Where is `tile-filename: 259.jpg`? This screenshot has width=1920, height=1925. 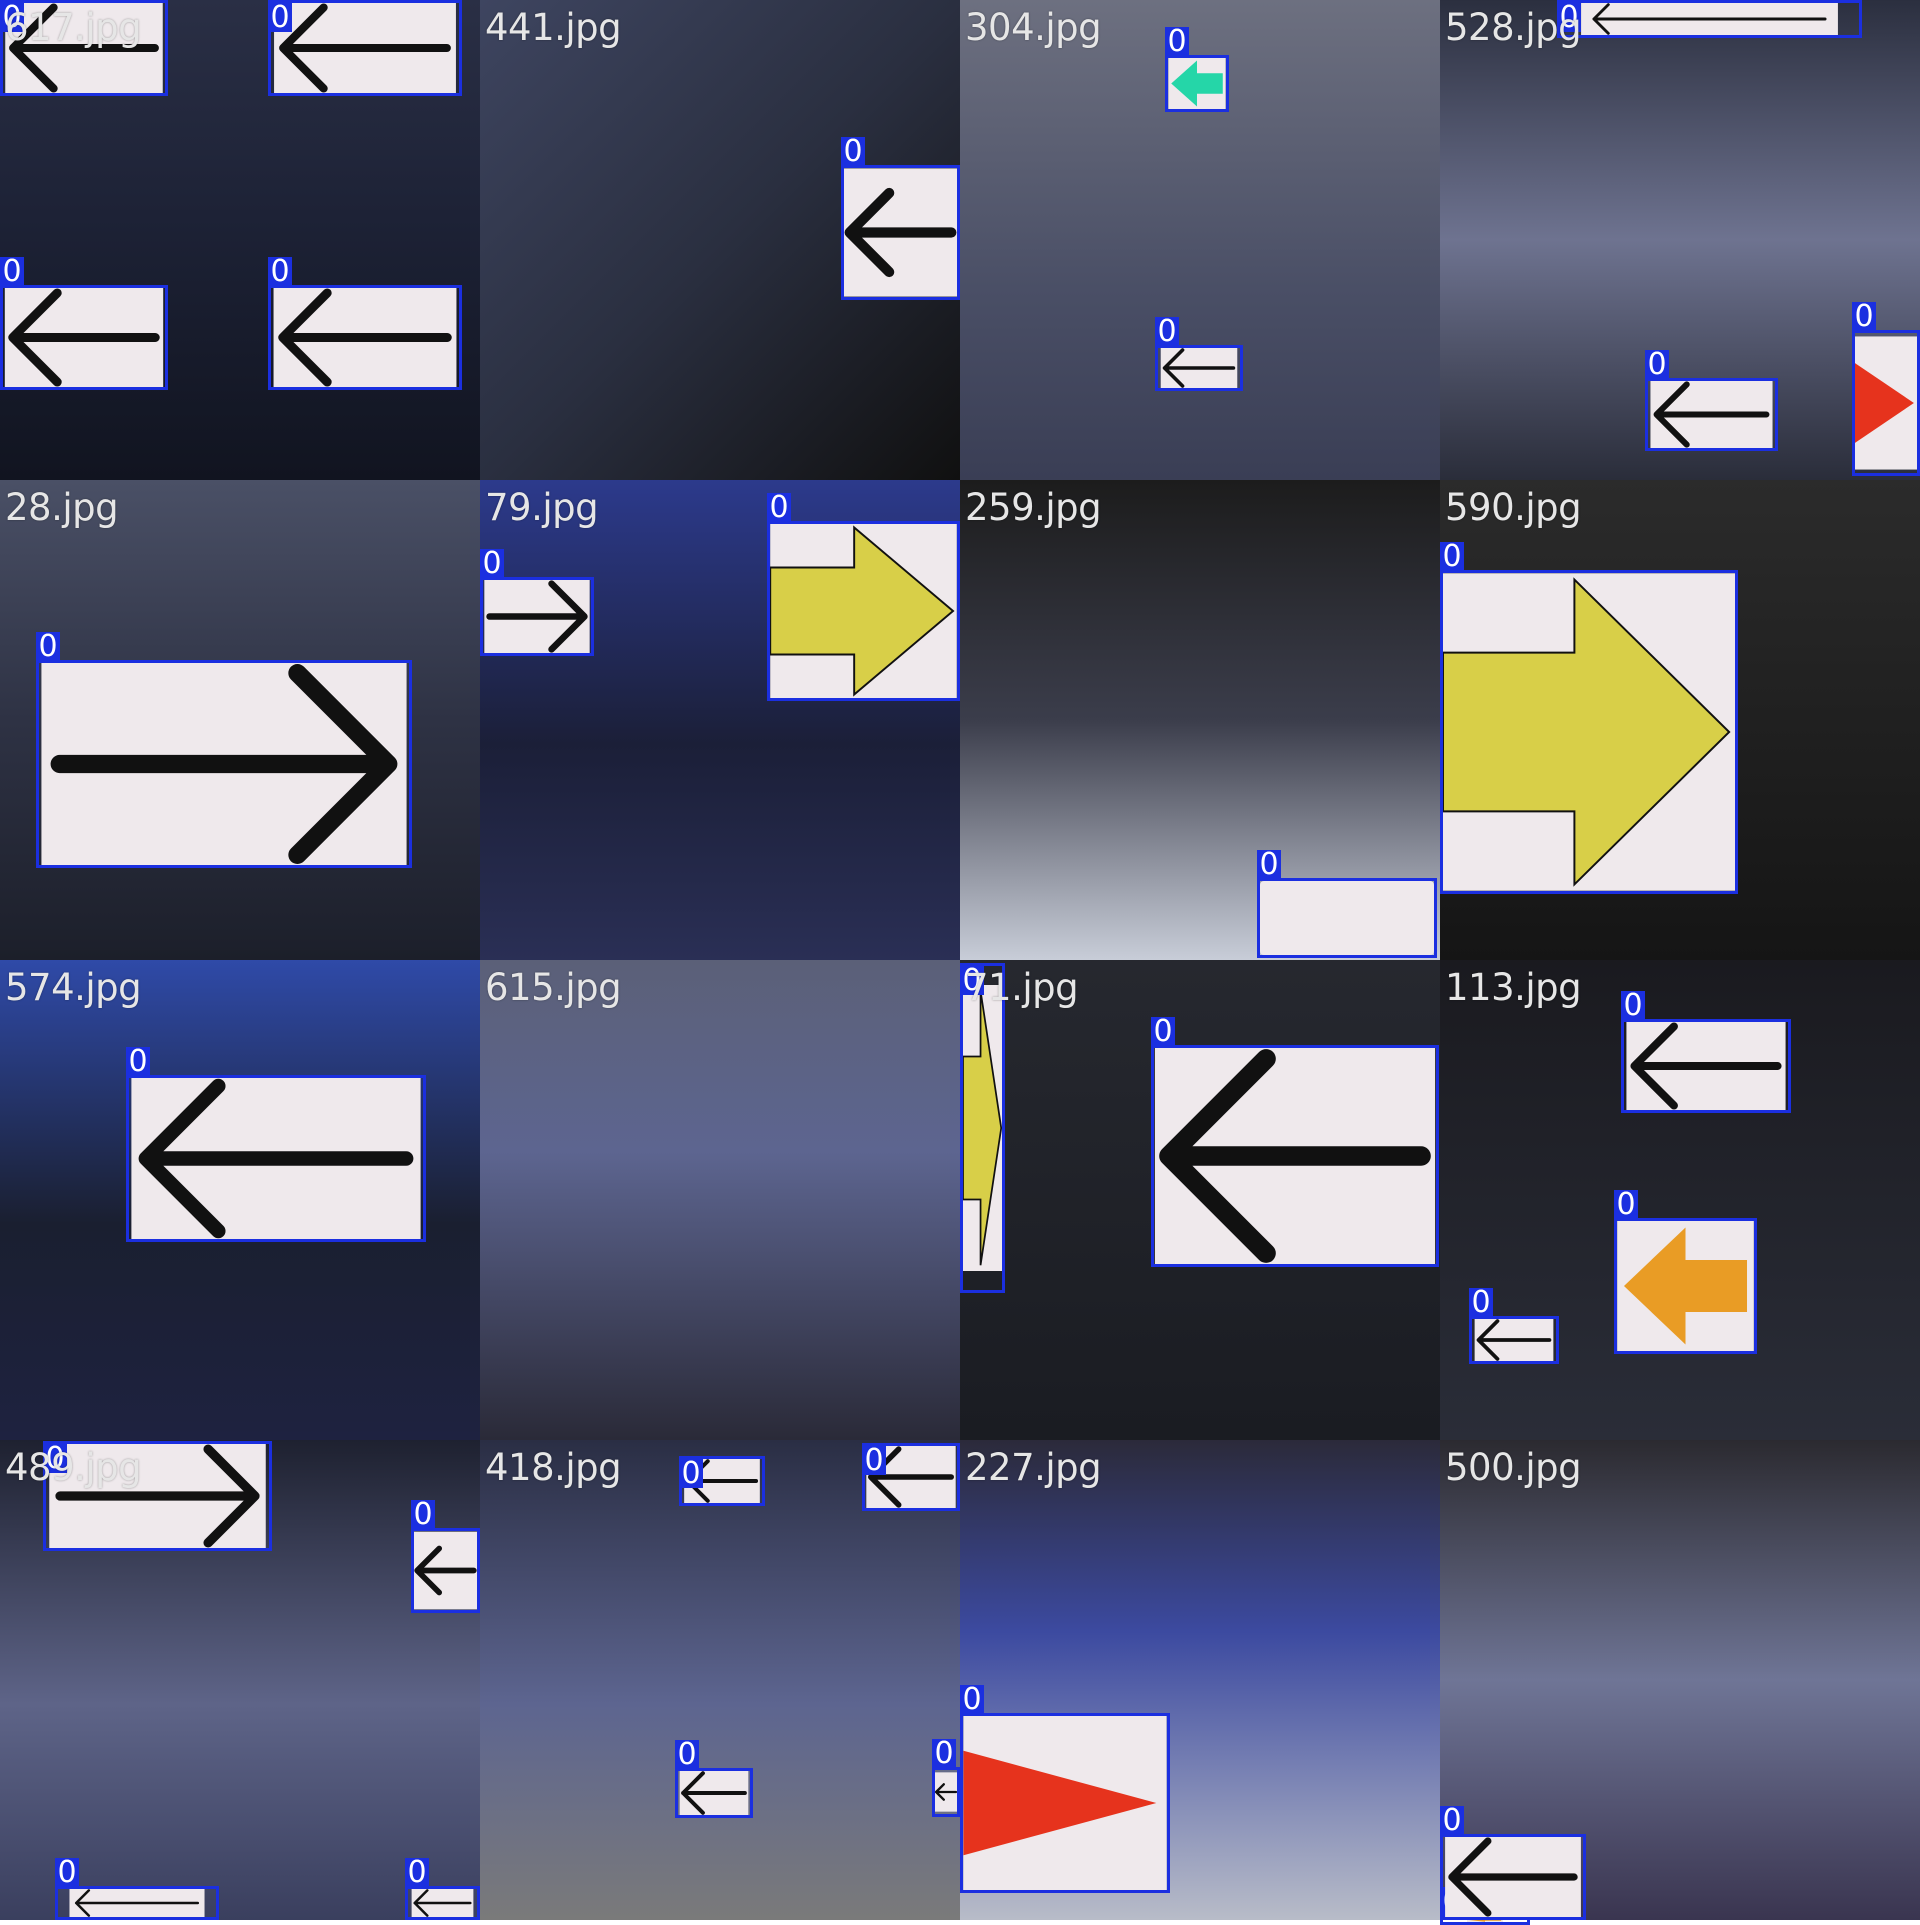 tile-filename: 259.jpg is located at coordinates (1033, 507).